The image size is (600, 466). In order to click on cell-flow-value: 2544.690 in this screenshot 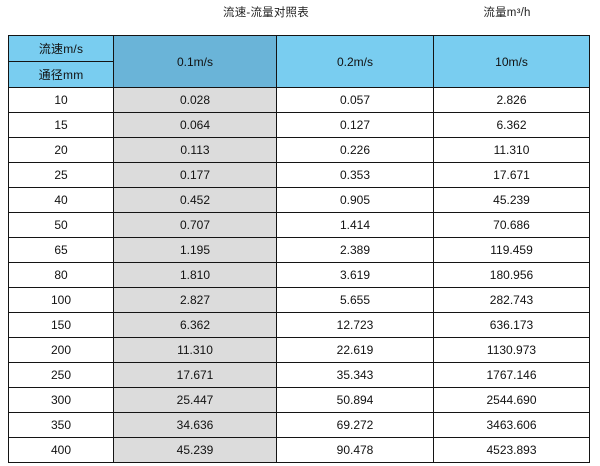, I will do `click(511, 400)`.